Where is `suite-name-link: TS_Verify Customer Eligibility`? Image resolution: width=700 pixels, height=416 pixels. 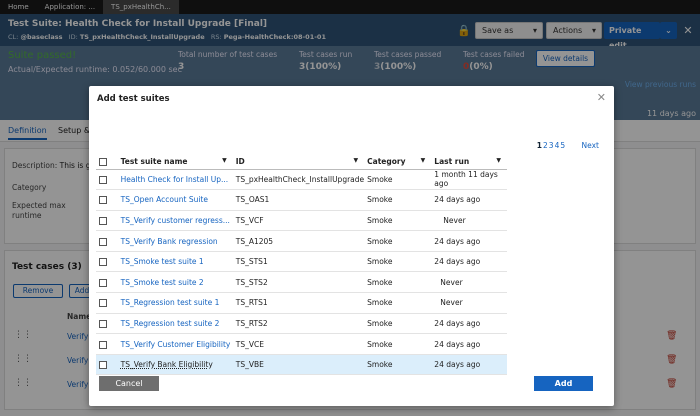 suite-name-link: TS_Verify Customer Eligibility is located at coordinates (175, 344).